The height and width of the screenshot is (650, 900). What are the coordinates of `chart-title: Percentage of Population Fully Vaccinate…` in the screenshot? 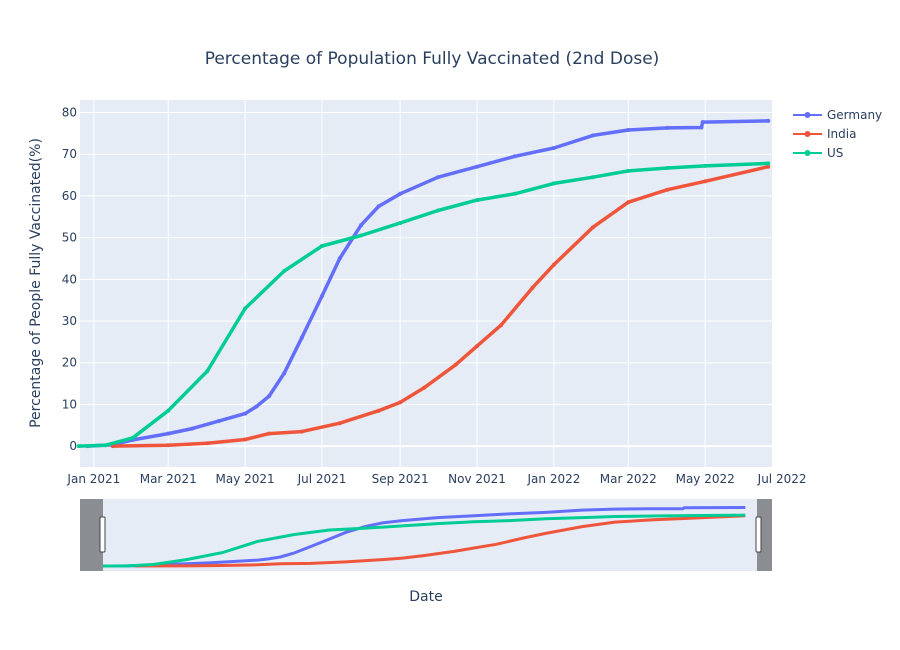 It's located at (432, 59).